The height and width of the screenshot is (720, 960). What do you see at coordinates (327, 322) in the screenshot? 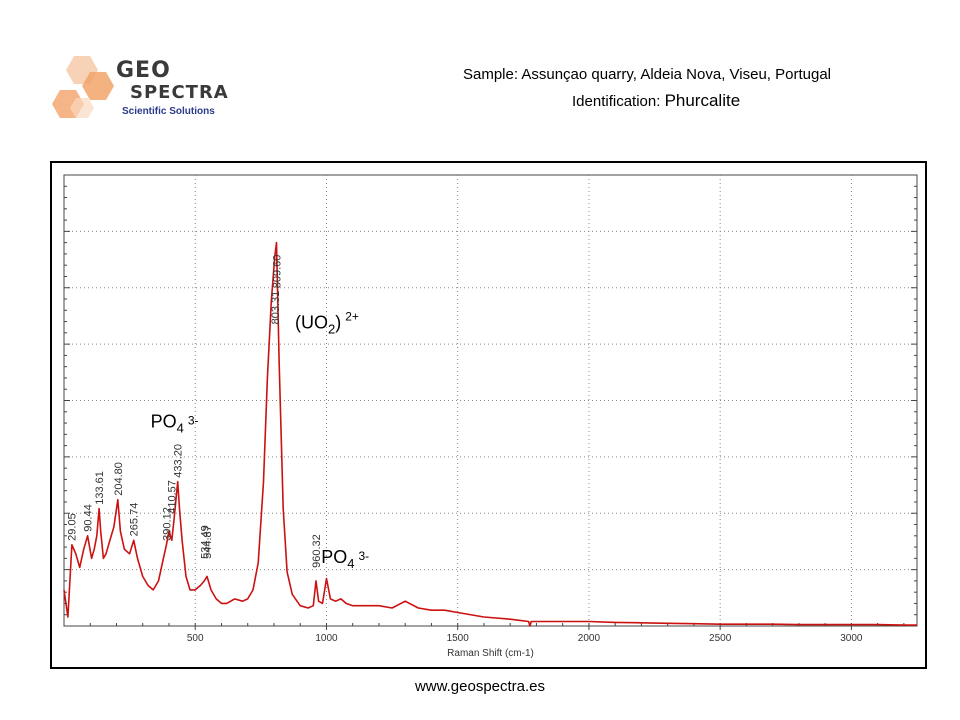
I see `ion-annotation: (UO2) 2+` at bounding box center [327, 322].